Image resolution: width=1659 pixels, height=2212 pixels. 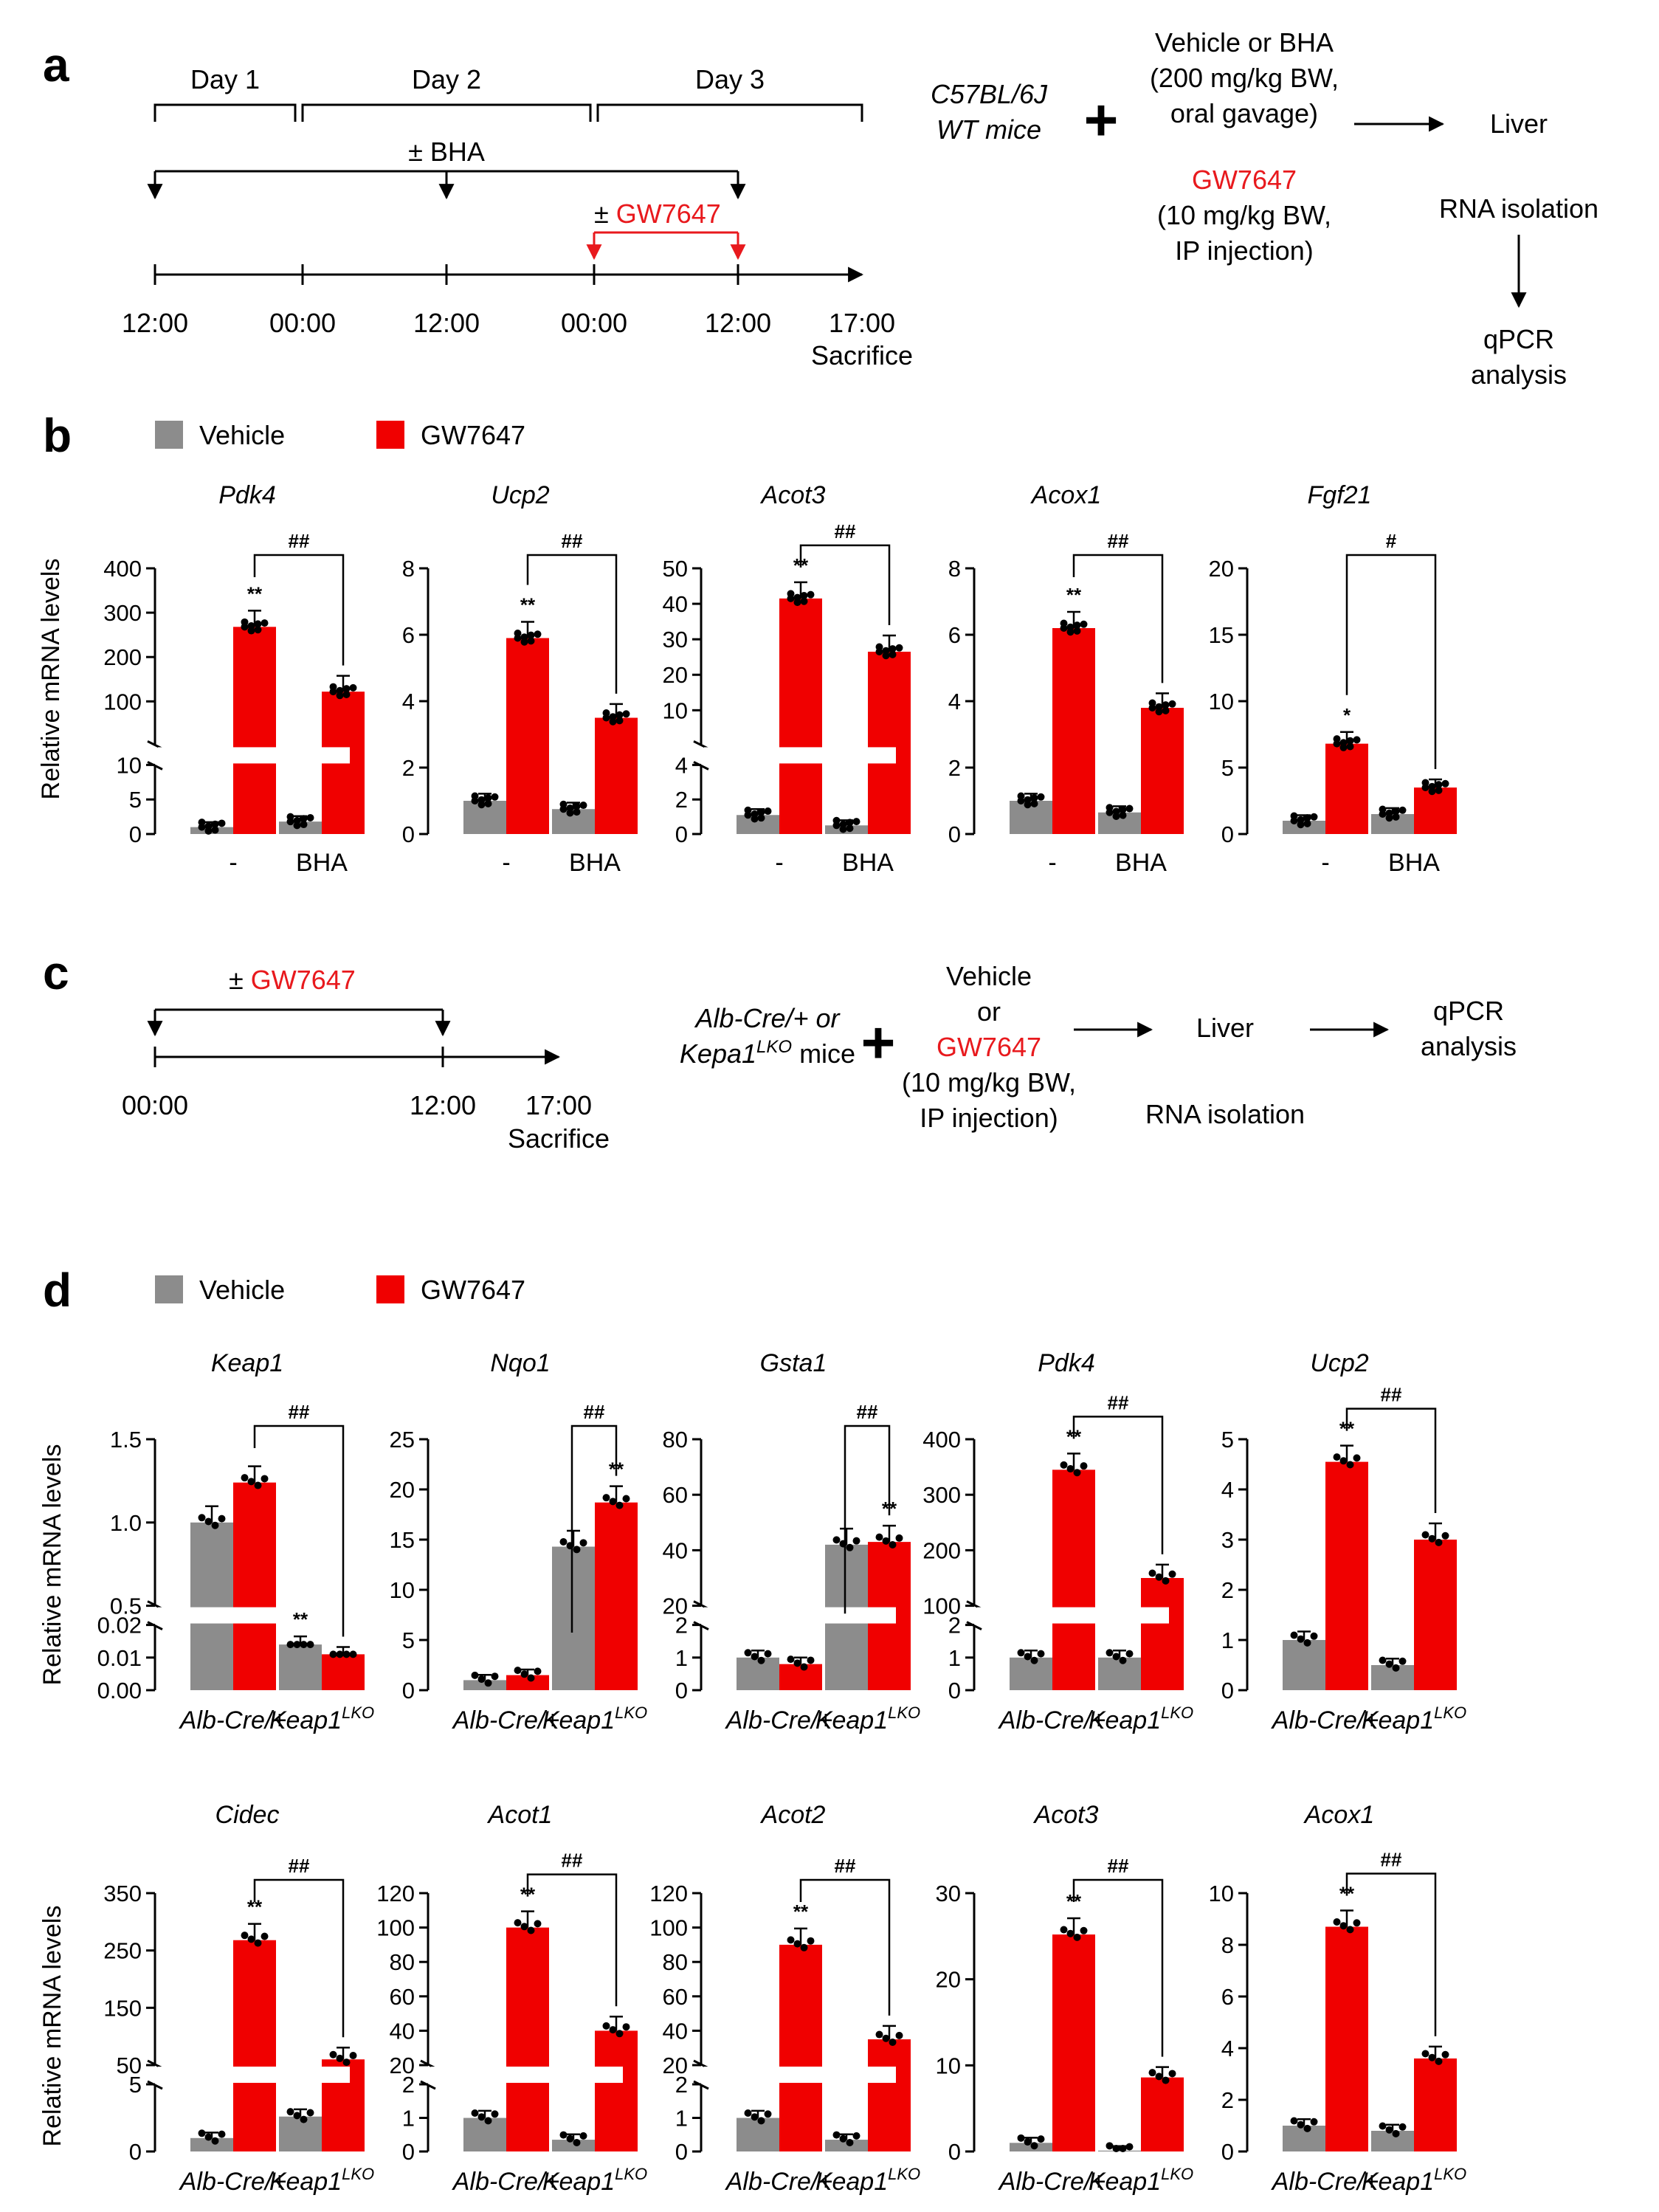 What do you see at coordinates (236, 980) in the screenshot?
I see `gw-prefix-c: ±` at bounding box center [236, 980].